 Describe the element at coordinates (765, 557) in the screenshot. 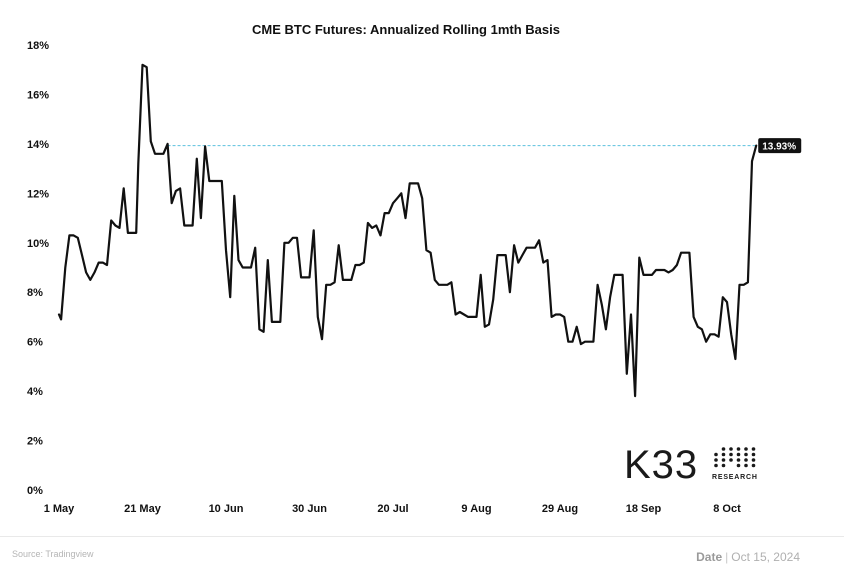

I see `date-value: Oct 15, 2024` at that location.